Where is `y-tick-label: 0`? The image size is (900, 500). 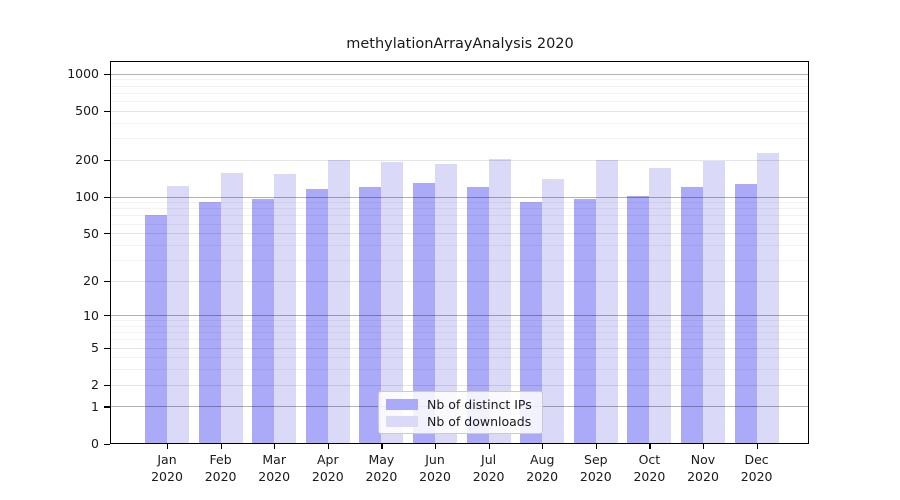
y-tick-label: 0 is located at coordinates (95, 443).